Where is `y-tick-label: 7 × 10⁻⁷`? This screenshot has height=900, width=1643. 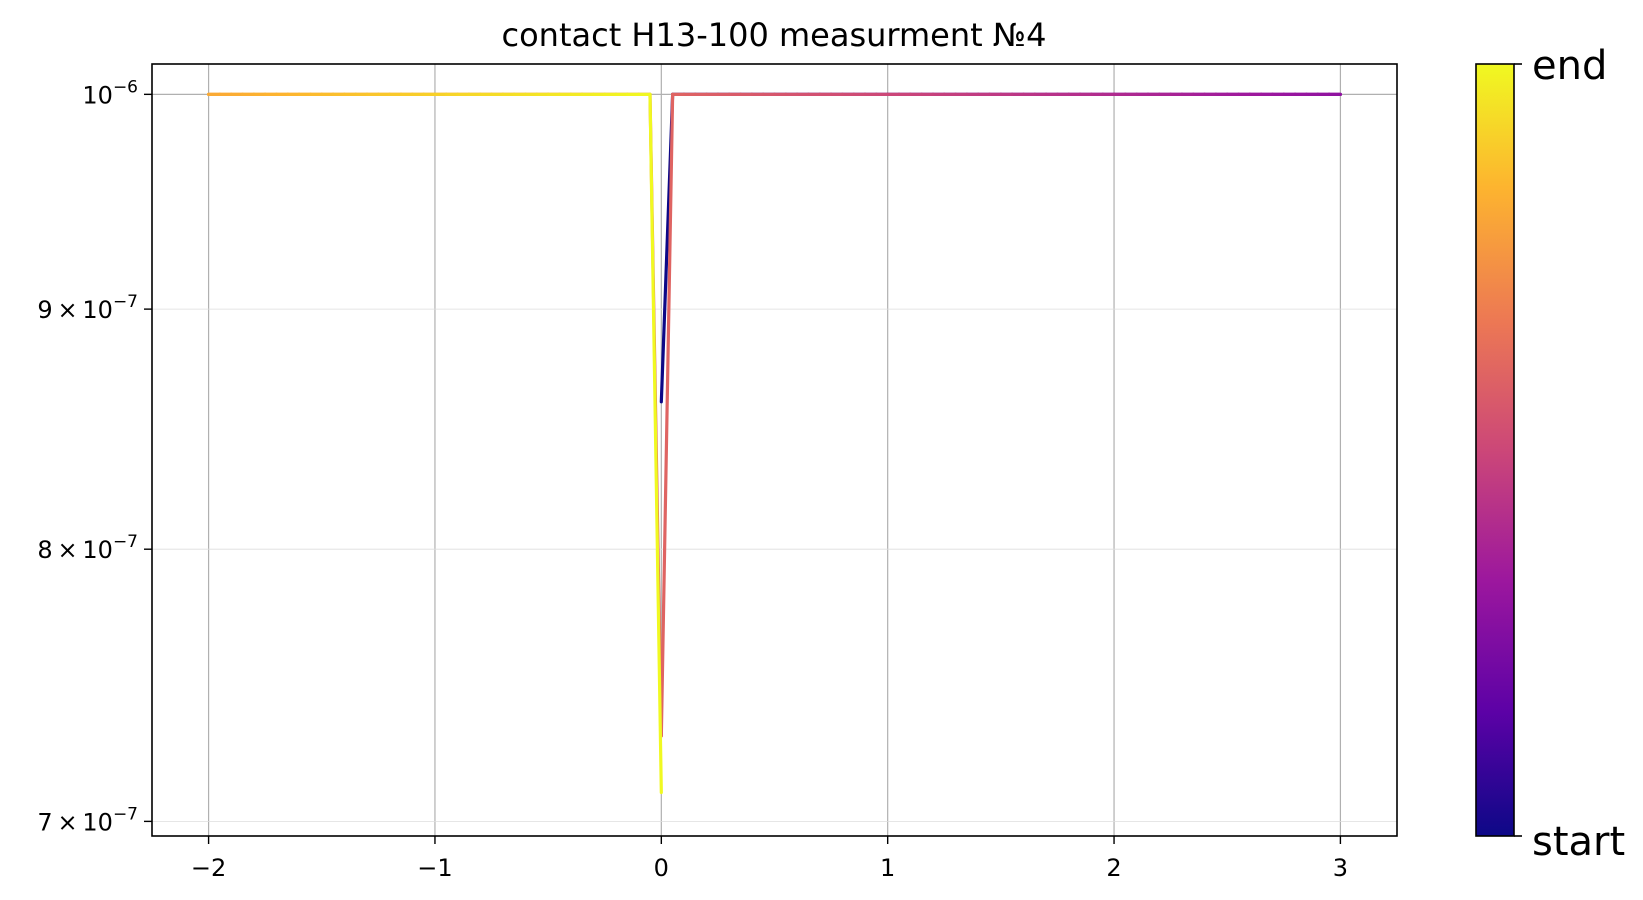
y-tick-label: 7 × 10⁻⁷ is located at coordinates (87, 820).